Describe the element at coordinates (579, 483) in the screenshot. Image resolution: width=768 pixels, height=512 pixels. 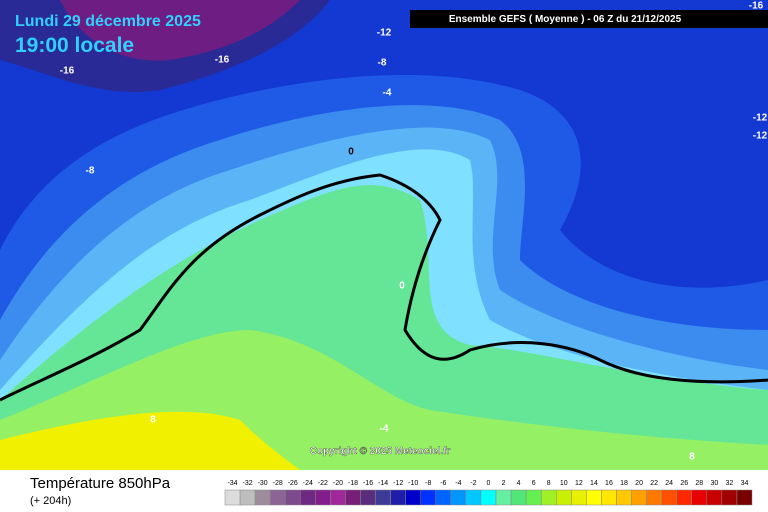
I see `scale-label: 12` at that location.